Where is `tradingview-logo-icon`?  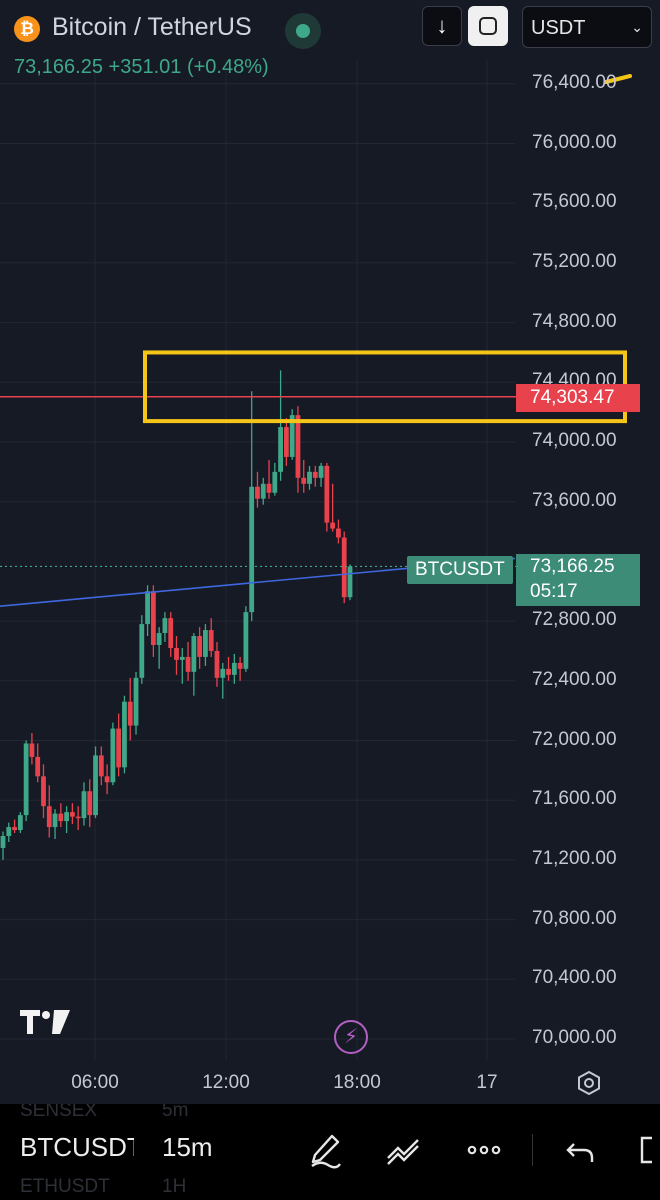
tradingview-logo-icon is located at coordinates (46, 1021).